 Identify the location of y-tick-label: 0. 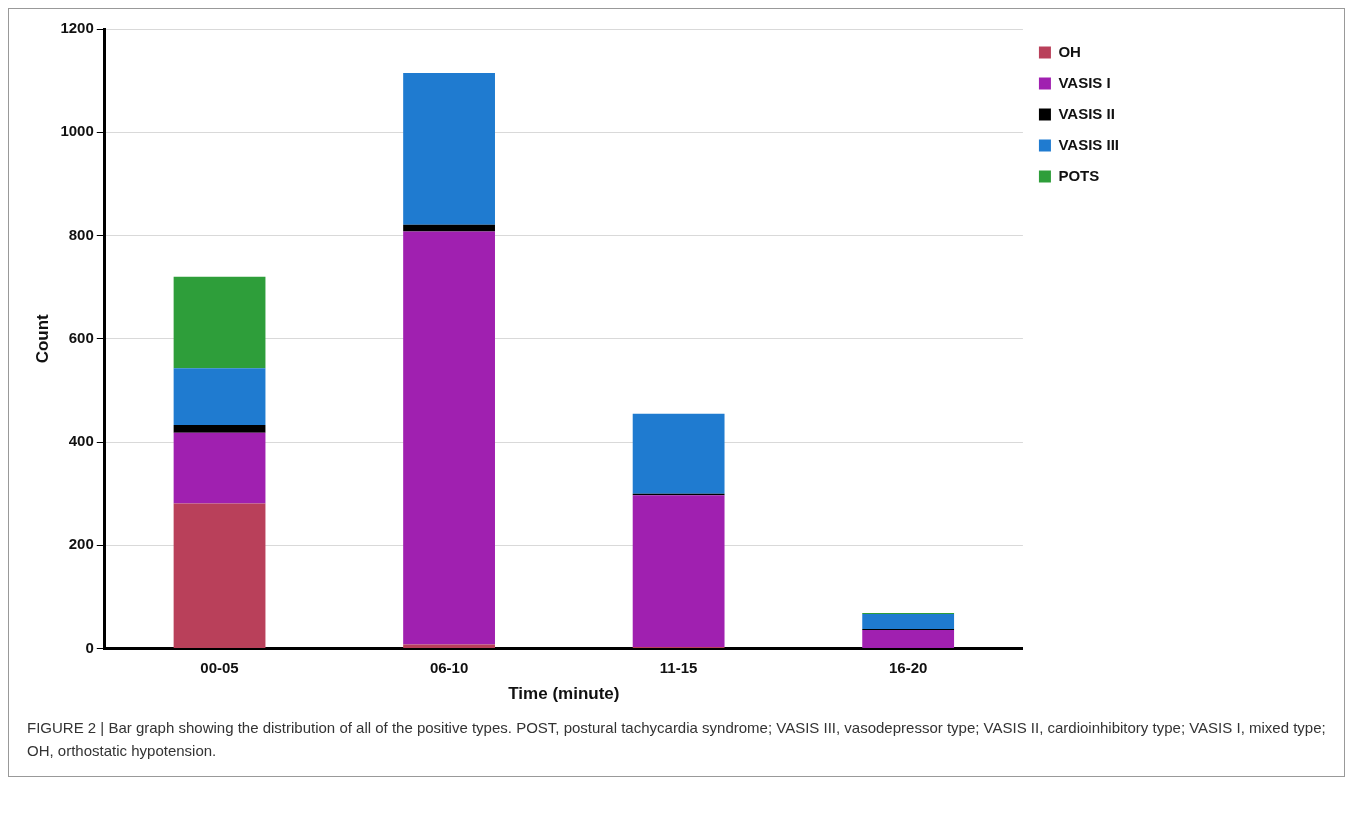
(89, 647).